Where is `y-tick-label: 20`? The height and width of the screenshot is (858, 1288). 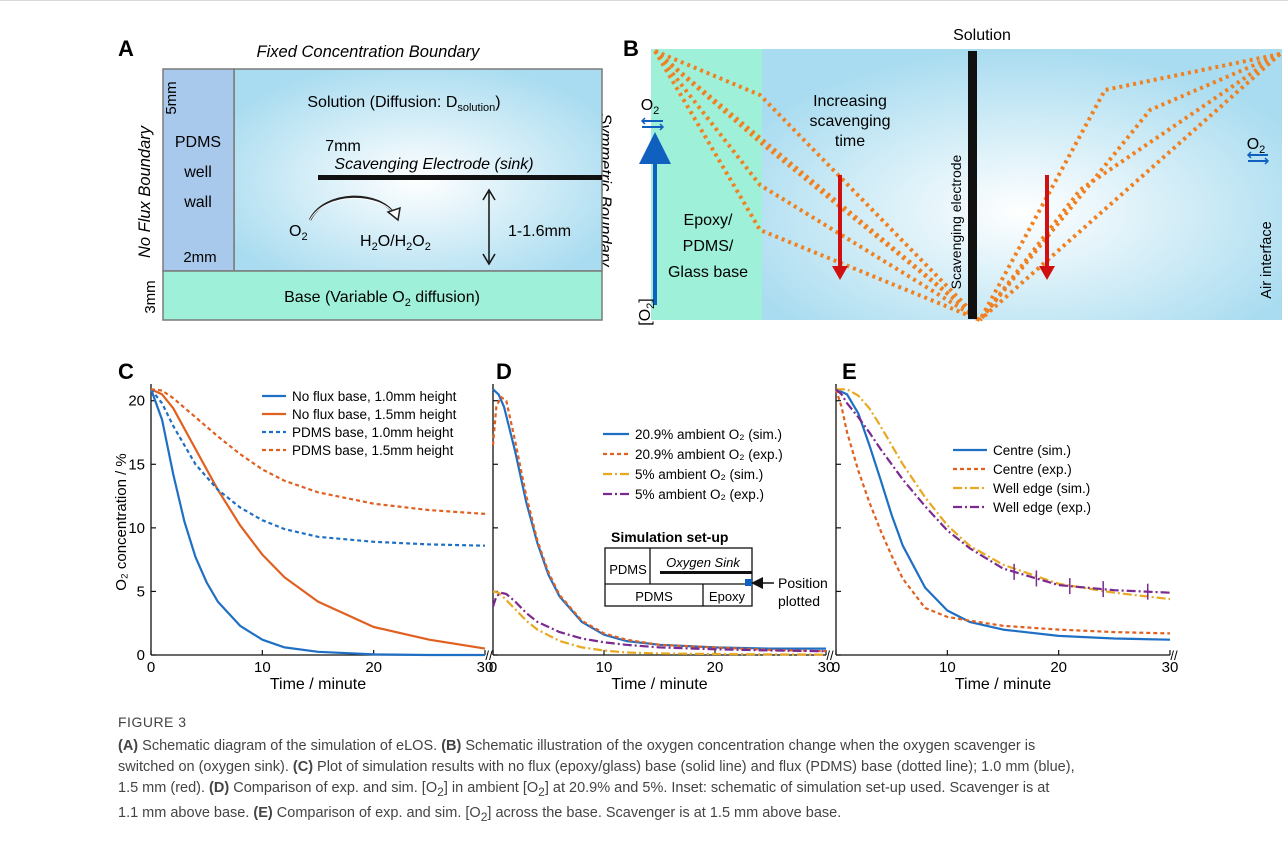 y-tick-label: 20 is located at coordinates (136, 401).